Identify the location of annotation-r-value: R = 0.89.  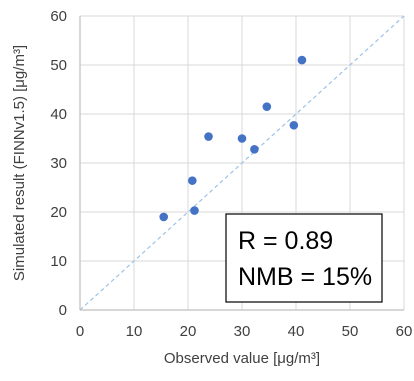
(285, 241).